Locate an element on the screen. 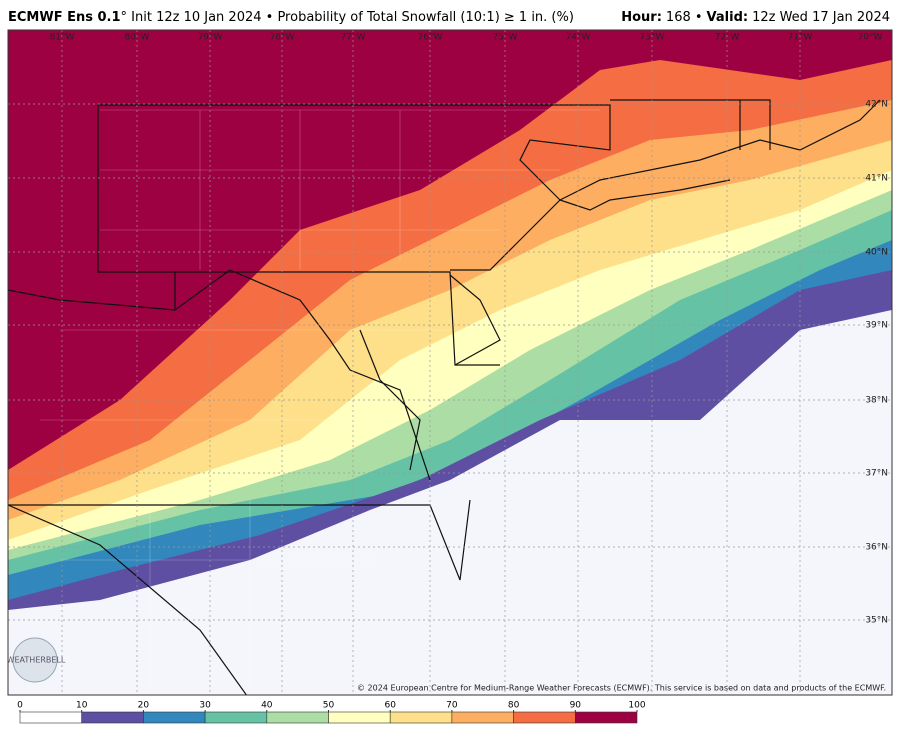 The width and height of the screenshot is (900, 743). longitude-label: 72°W is located at coordinates (727, 38).